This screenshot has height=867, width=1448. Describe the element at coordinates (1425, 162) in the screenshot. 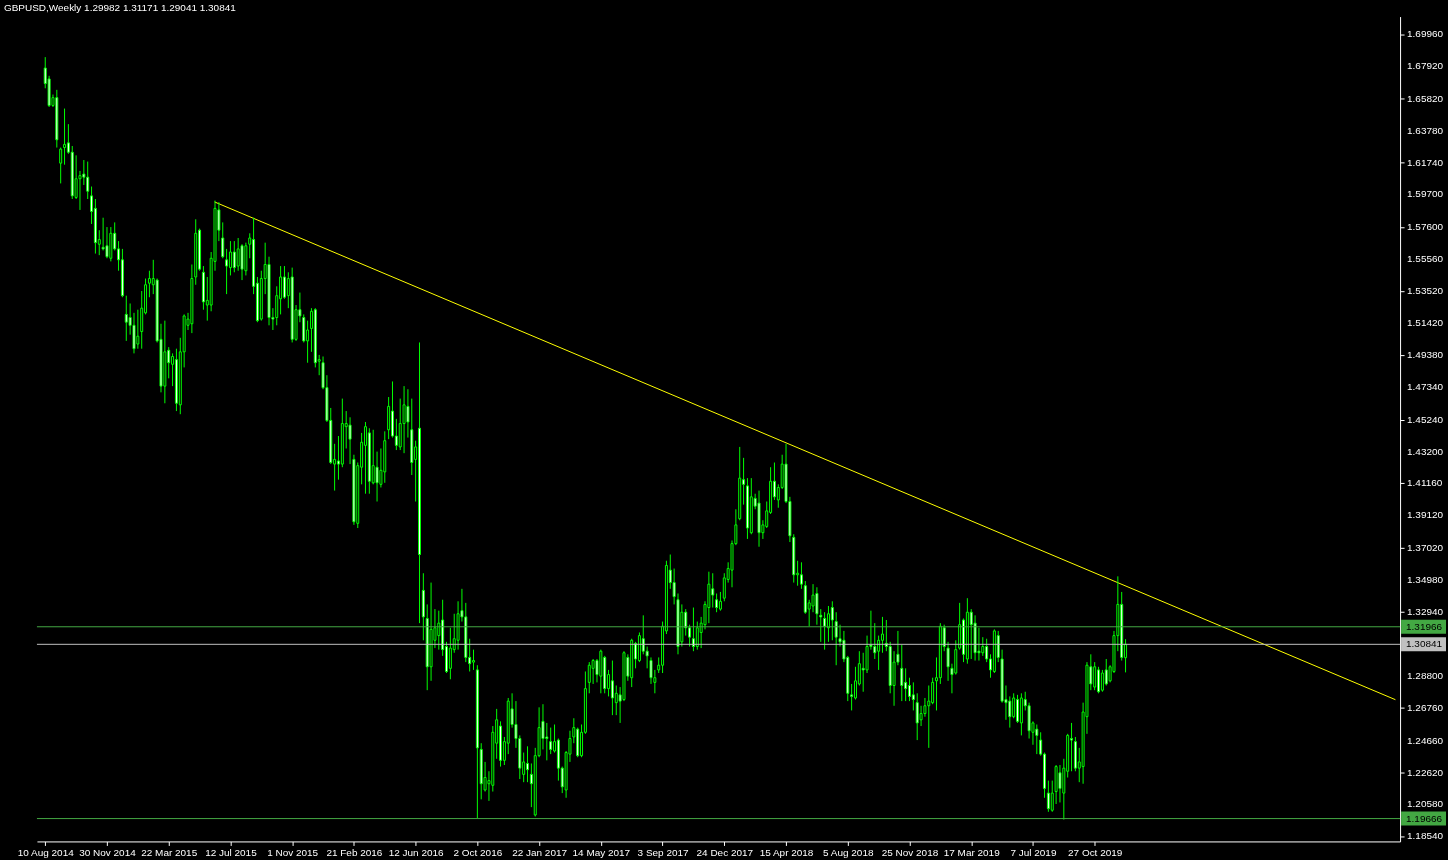

I see `y-tick-label: 1.61740` at that location.